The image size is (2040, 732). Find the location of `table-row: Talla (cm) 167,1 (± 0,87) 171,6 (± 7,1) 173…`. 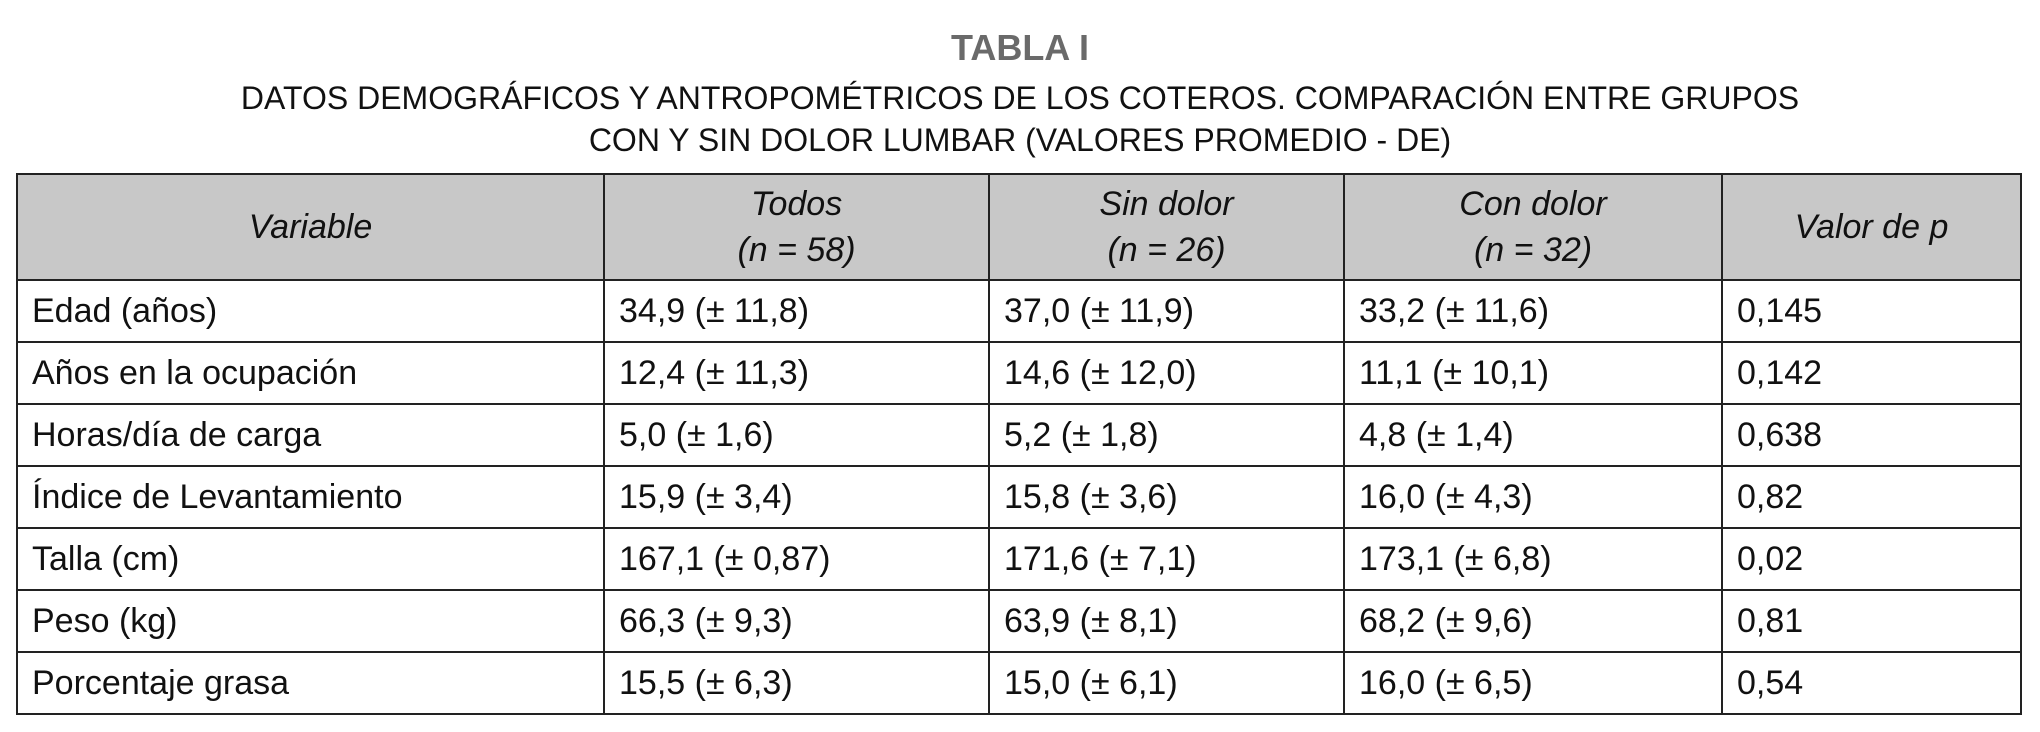

table-row: Talla (cm) 167,1 (± 0,87) 171,6 (± 7,1) 173… is located at coordinates (1019, 559).